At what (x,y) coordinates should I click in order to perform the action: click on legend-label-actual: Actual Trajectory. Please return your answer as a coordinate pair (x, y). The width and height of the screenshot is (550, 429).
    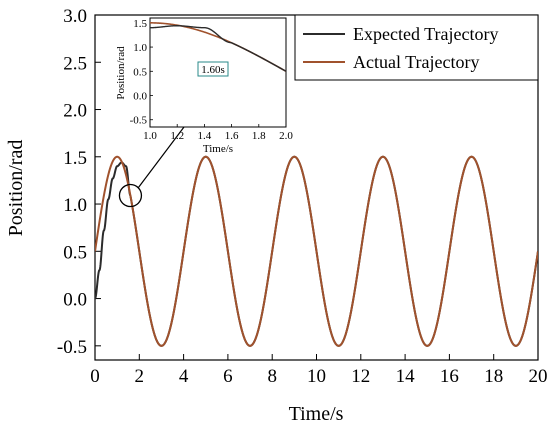
    Looking at the image, I should click on (416, 62).